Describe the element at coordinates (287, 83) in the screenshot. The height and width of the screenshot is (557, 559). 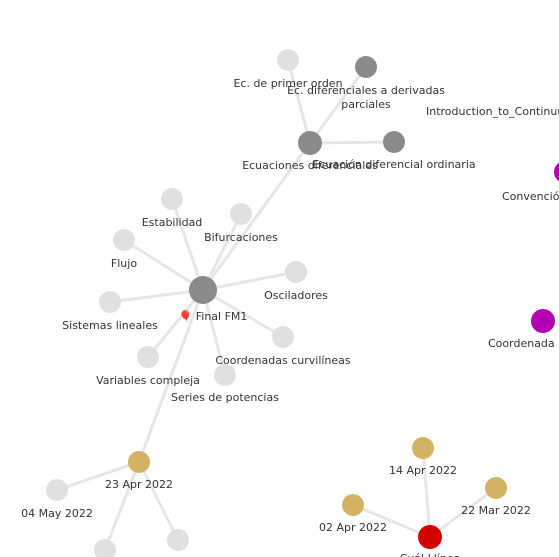
I see `graph-node-label-ecprim: Ec. de primer orden` at that location.